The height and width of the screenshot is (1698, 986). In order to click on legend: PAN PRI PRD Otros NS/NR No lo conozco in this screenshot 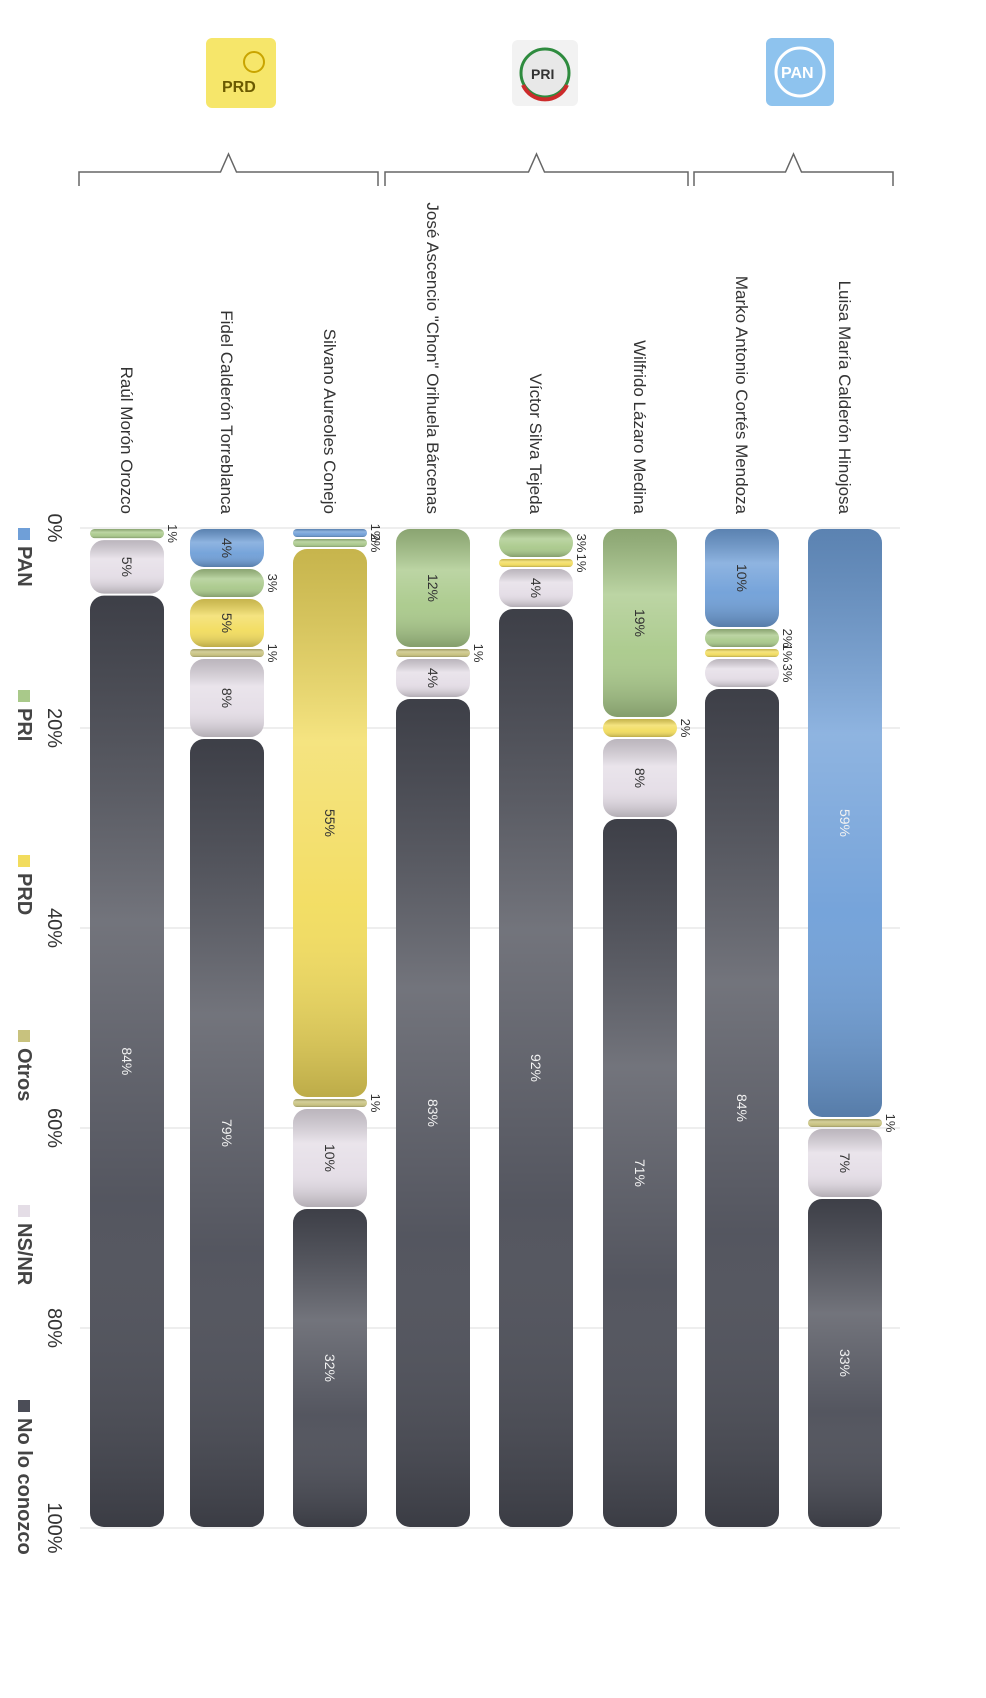, I will do `click(24, 1041)`.